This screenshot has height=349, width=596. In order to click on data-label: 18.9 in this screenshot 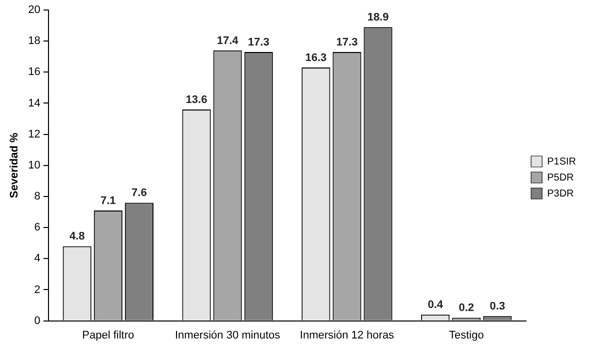, I will do `click(378, 18)`.